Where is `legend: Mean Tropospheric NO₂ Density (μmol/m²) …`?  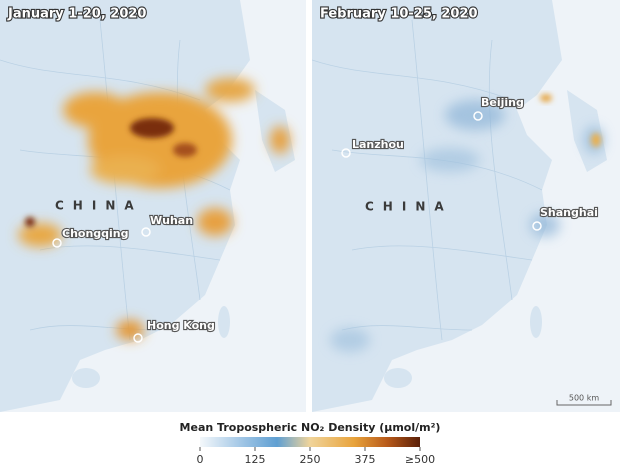
legend: Mean Tropospheric NO₂ Density (μmol/m²) … is located at coordinates (310, 443).